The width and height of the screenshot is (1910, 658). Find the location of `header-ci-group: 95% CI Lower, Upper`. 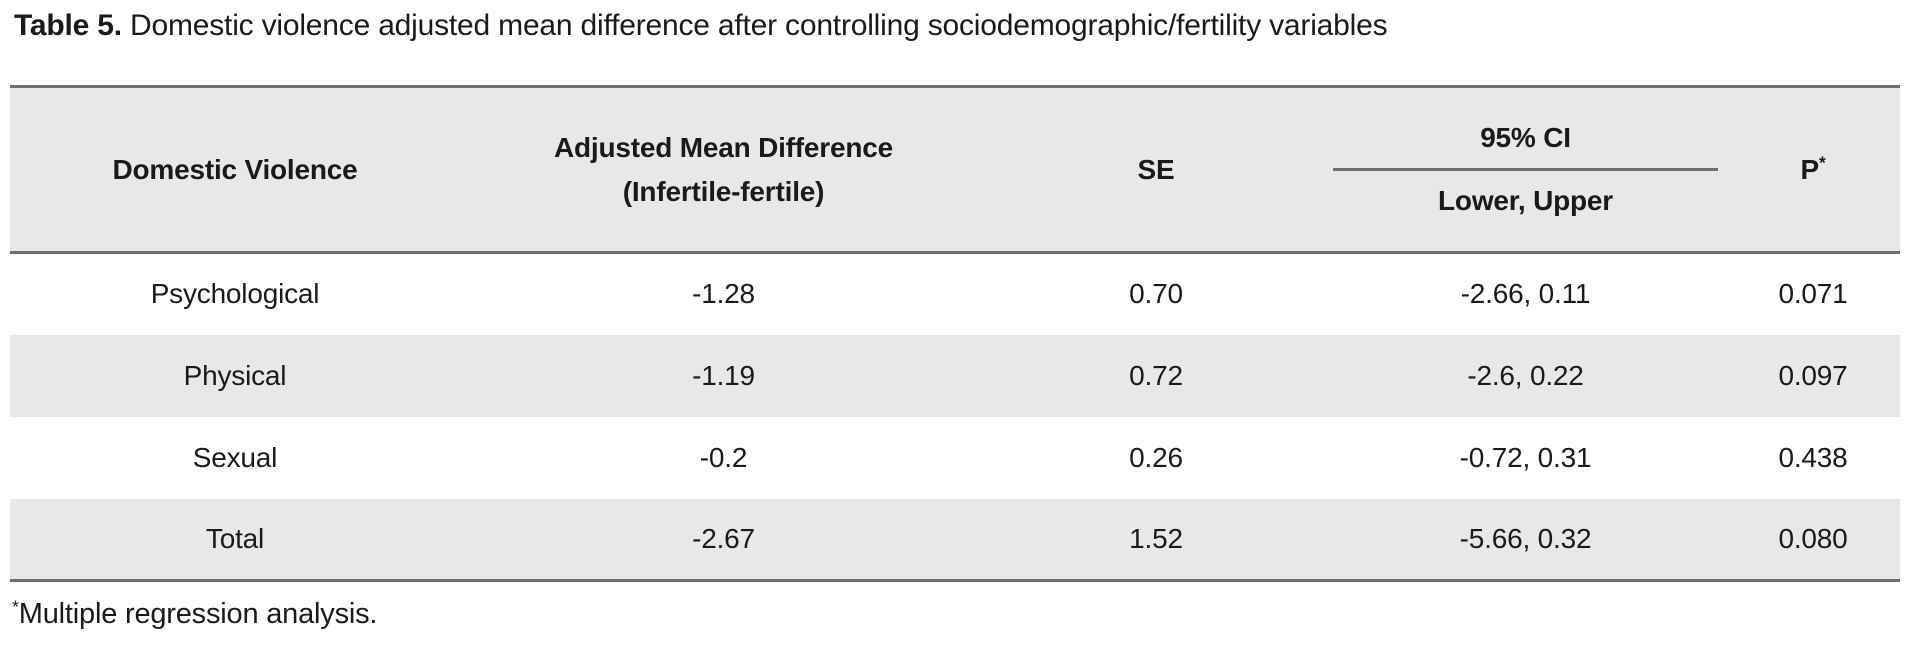

header-ci-group: 95% CI Lower, Upper is located at coordinates (1525, 169).